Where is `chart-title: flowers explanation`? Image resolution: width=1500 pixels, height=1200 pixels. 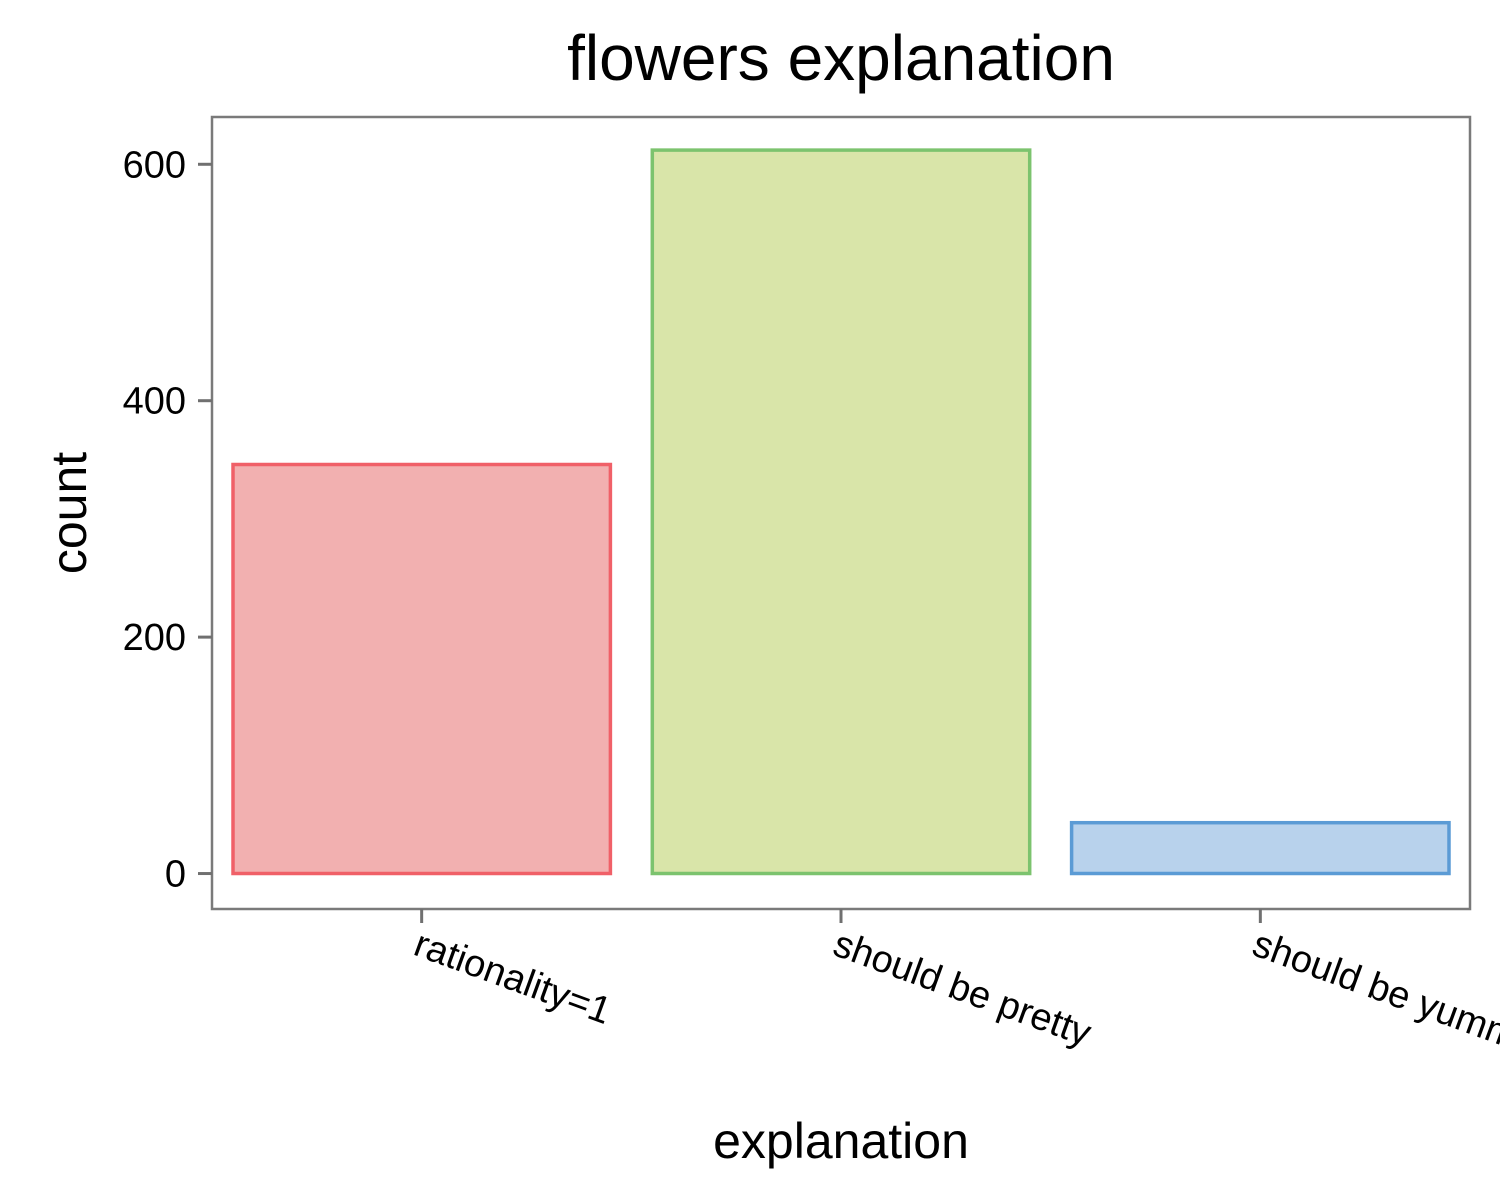 chart-title: flowers explanation is located at coordinates (841, 58).